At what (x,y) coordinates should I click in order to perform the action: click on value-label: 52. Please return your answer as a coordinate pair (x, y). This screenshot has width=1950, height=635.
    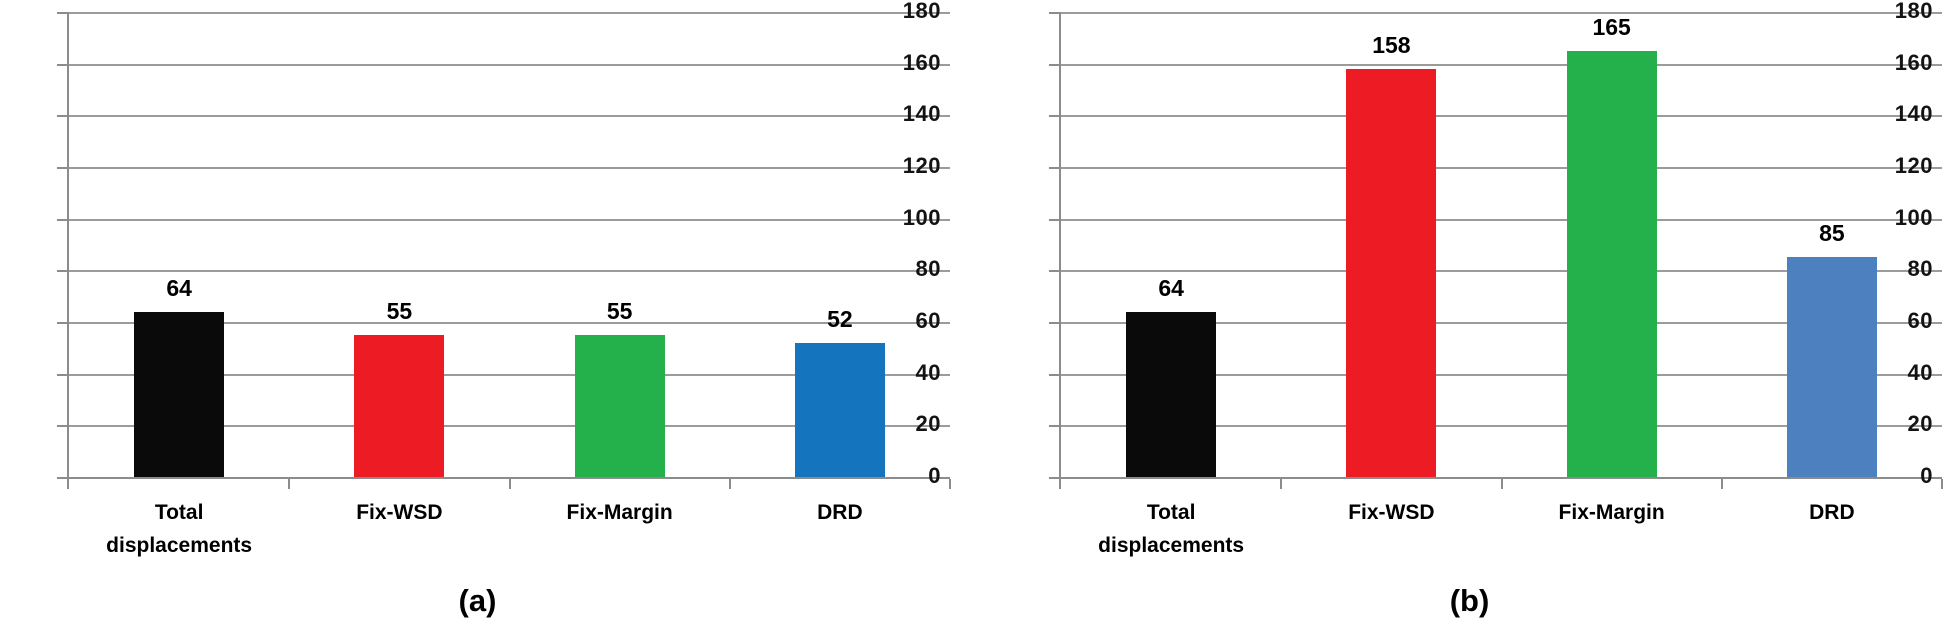
    Looking at the image, I should click on (840, 318).